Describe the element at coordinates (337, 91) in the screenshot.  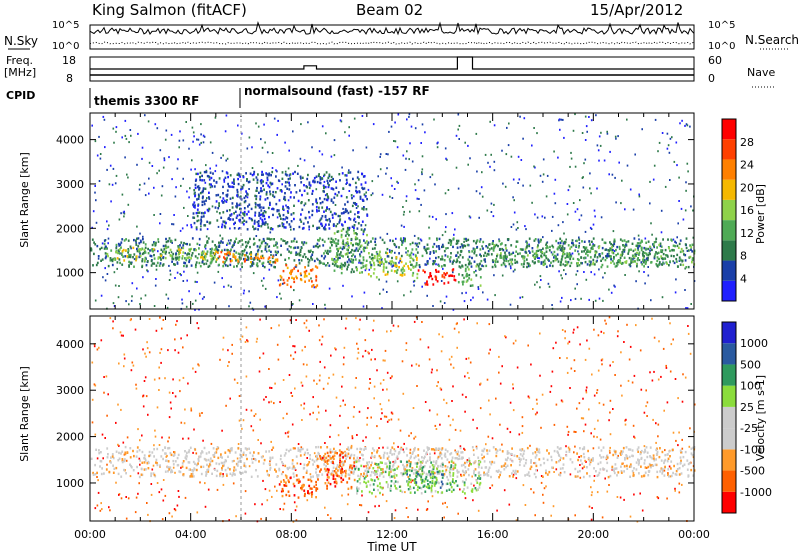
I see `cpid-segment-2: normalsound (fast) -157 RF` at that location.